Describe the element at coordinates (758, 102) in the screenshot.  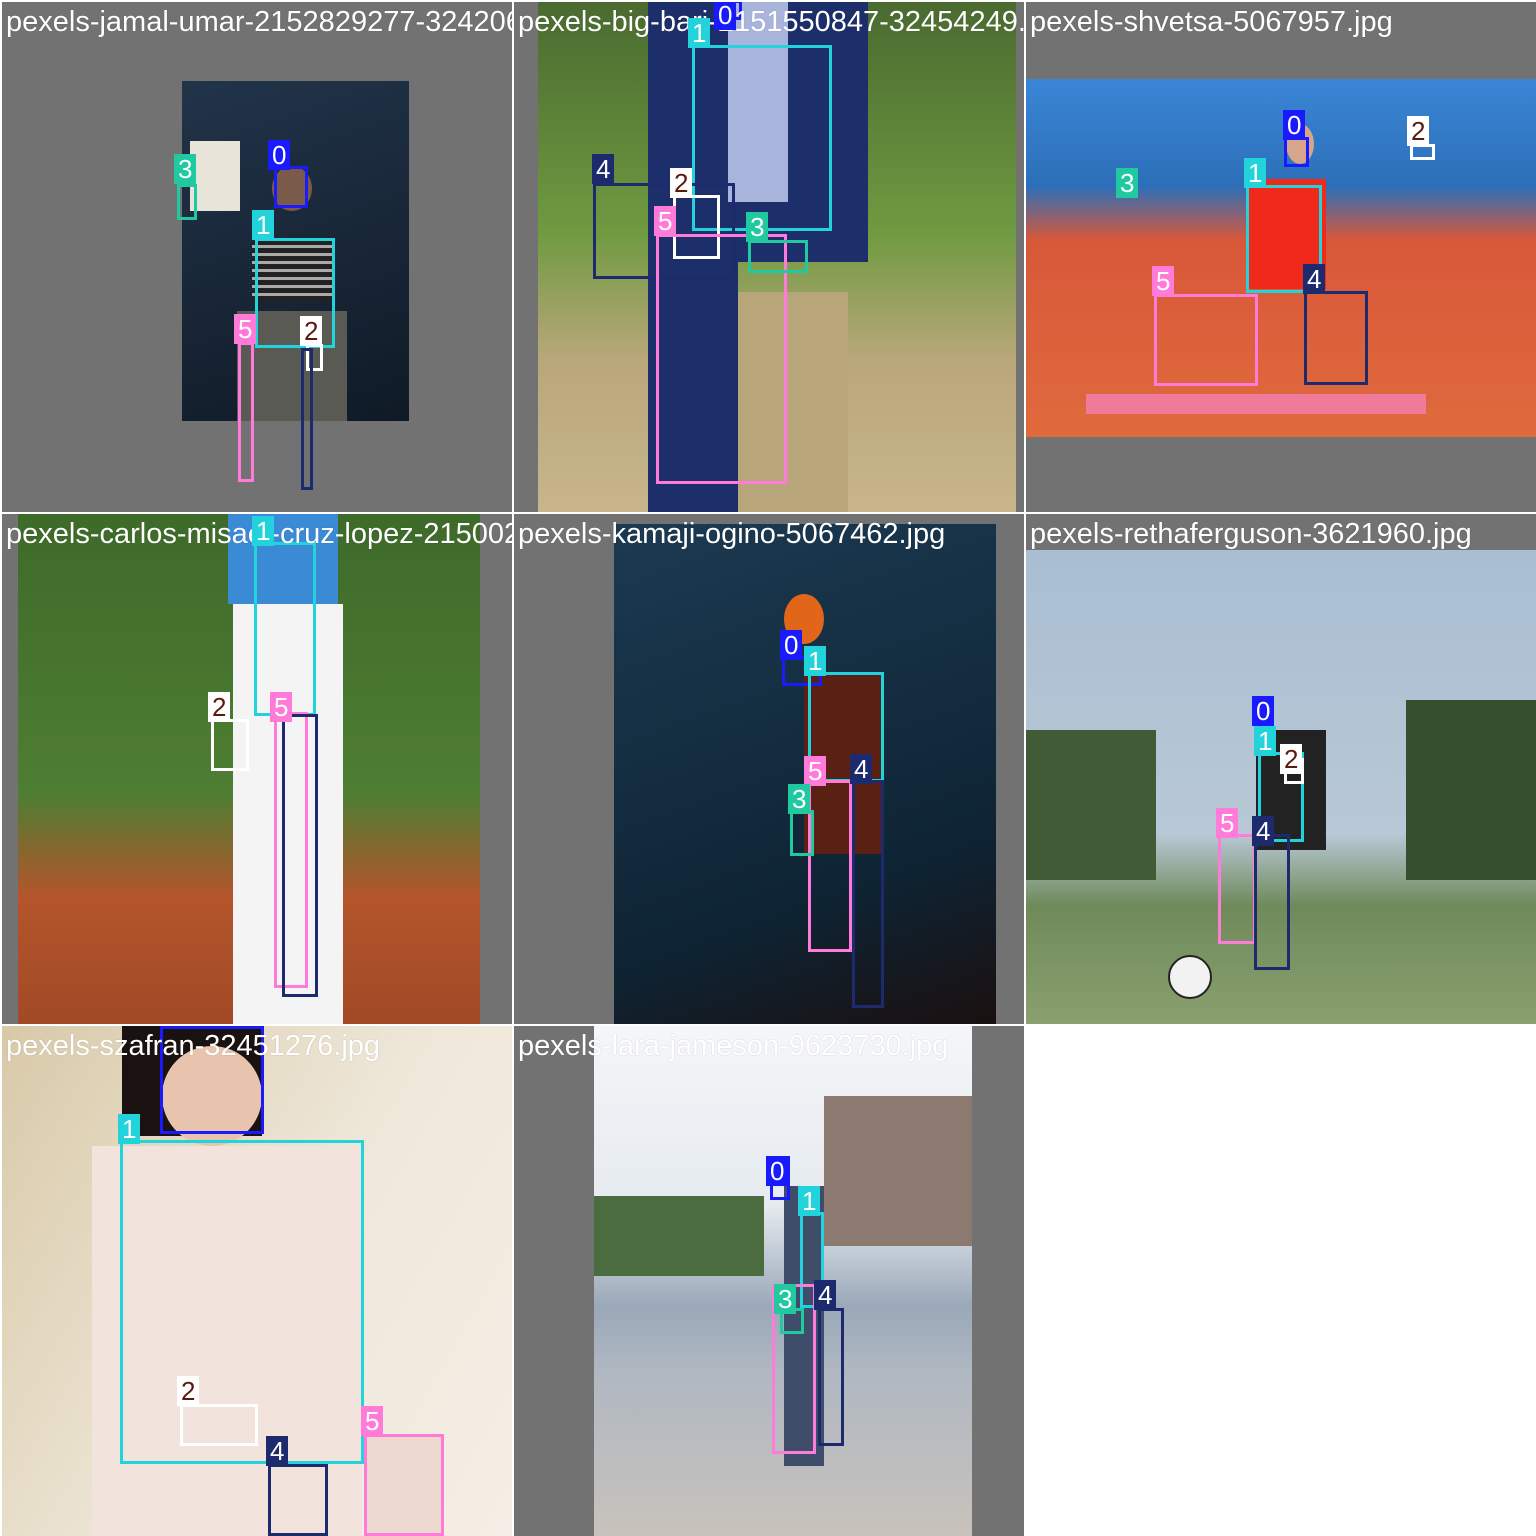
I see `shirt-tie` at that location.